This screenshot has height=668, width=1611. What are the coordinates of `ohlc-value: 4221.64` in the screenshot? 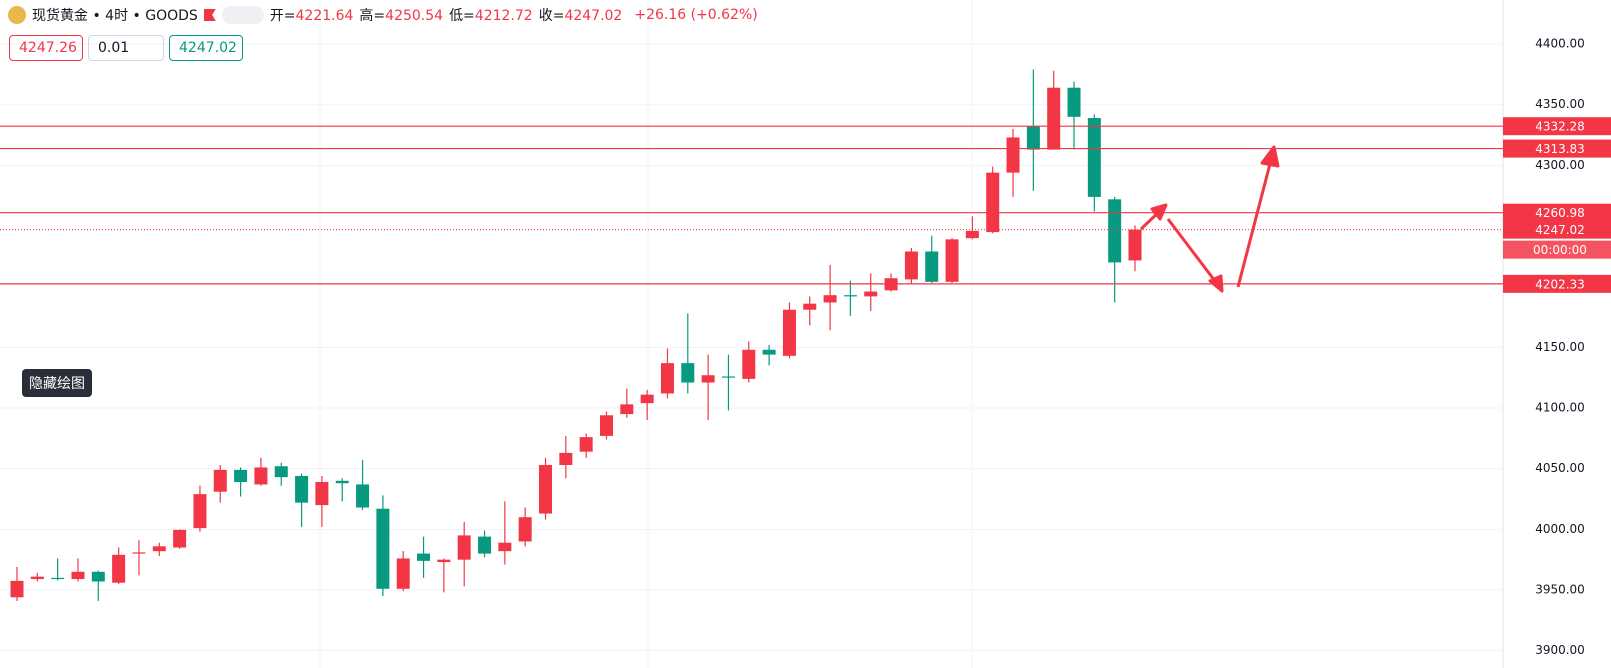 It's located at (324, 16).